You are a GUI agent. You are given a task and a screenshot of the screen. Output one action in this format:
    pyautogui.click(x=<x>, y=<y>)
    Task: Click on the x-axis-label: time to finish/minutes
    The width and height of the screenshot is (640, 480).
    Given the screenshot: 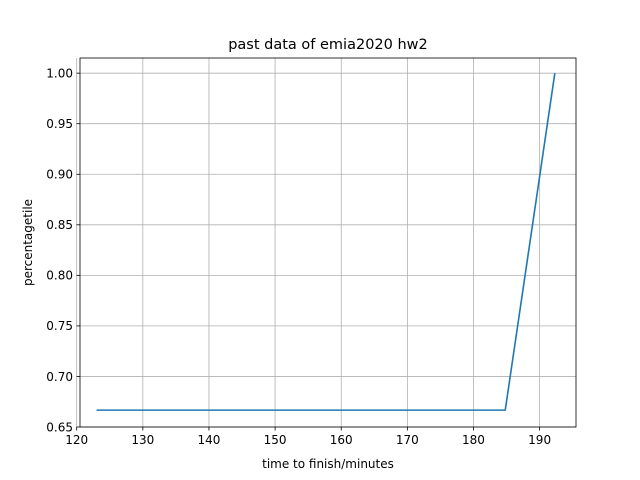 What is the action you would take?
    pyautogui.click(x=328, y=464)
    